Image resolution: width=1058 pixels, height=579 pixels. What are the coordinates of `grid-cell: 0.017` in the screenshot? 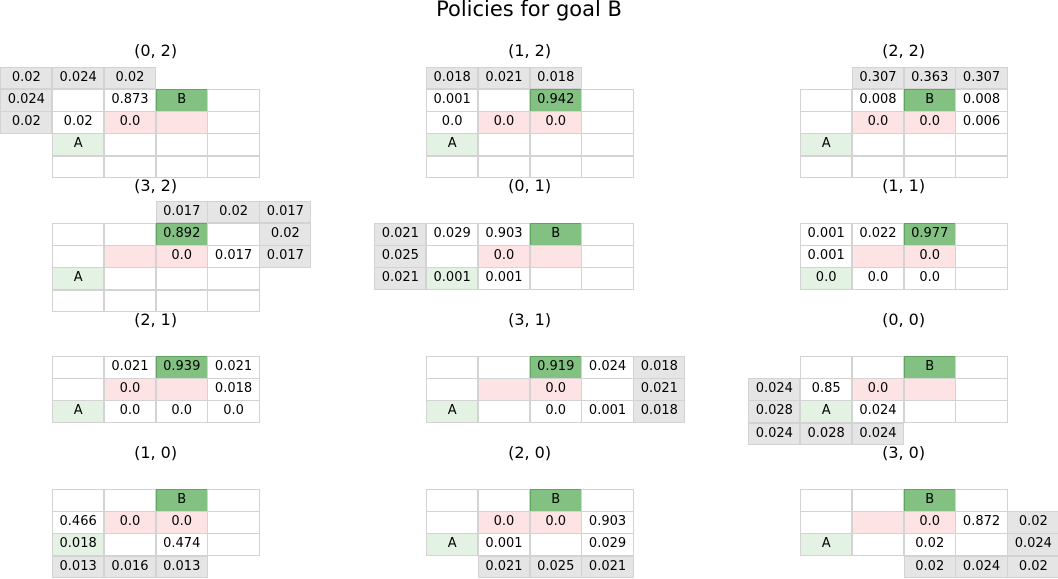 It's located at (233, 256).